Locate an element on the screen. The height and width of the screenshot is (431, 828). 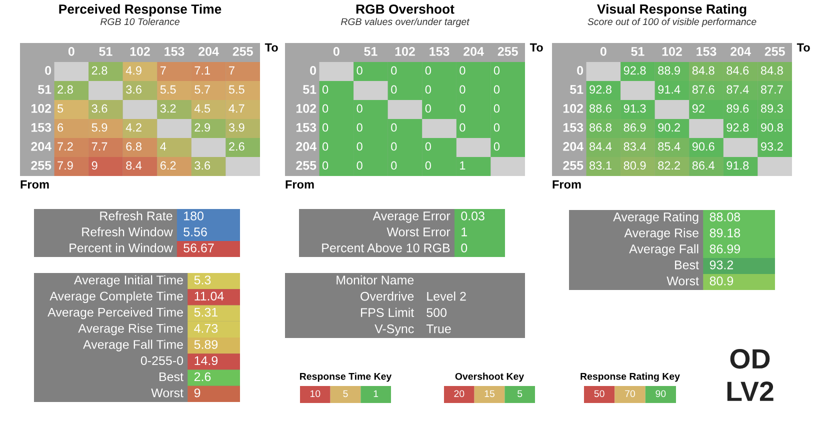
category-label: 0.03 is located at coordinates (472, 216).